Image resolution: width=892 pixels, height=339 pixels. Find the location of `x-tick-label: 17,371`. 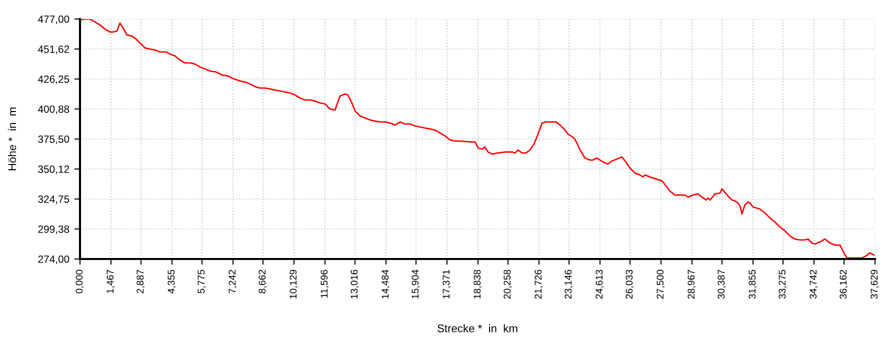

x-tick-label: 17,371 is located at coordinates (446, 284).